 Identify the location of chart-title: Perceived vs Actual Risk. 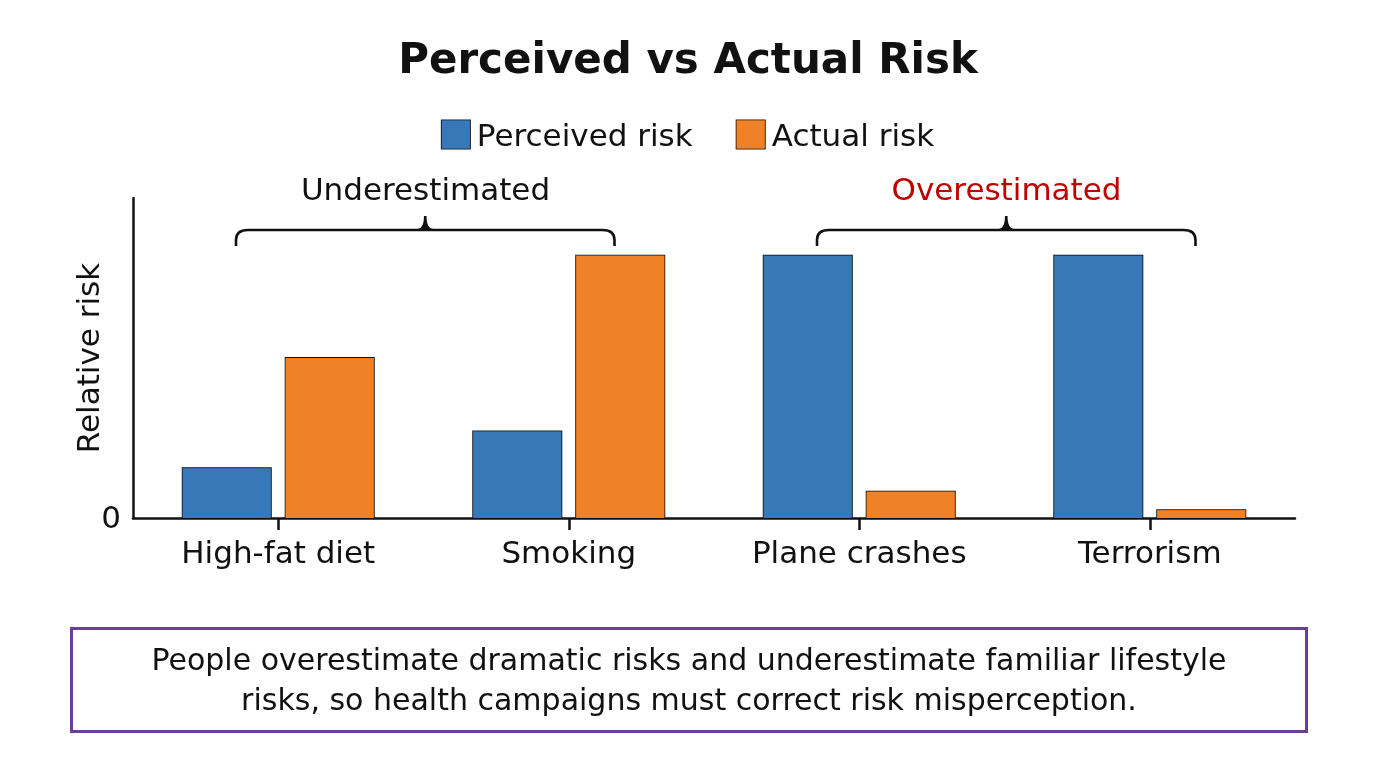
(688, 58).